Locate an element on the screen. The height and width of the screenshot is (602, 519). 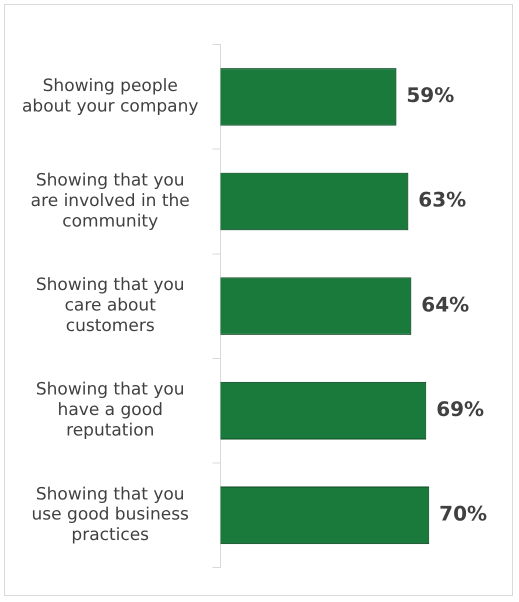
data-label: 70% is located at coordinates (463, 514).